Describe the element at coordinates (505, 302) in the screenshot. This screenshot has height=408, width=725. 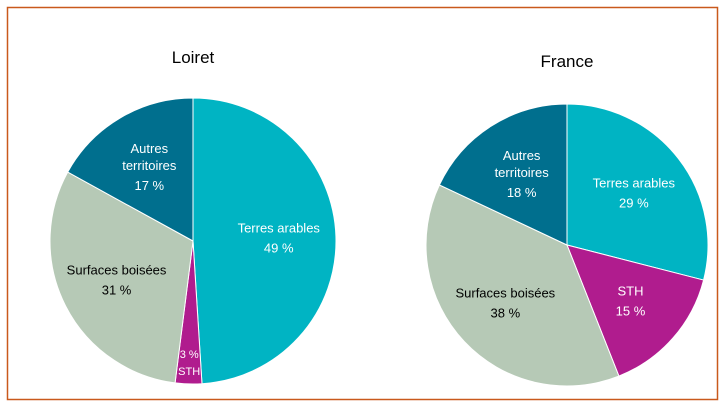
I see `slice-label: Surfaces boisées 38 %` at that location.